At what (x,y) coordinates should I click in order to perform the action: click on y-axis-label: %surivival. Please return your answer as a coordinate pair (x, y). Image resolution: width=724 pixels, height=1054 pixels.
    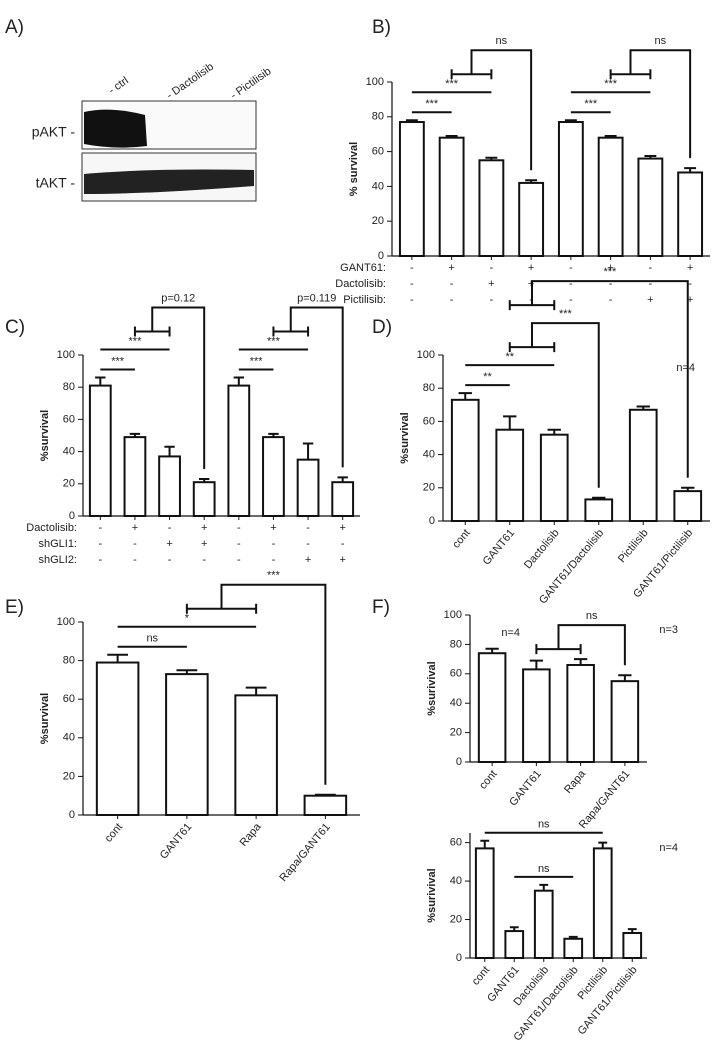
    Looking at the image, I should click on (432, 895).